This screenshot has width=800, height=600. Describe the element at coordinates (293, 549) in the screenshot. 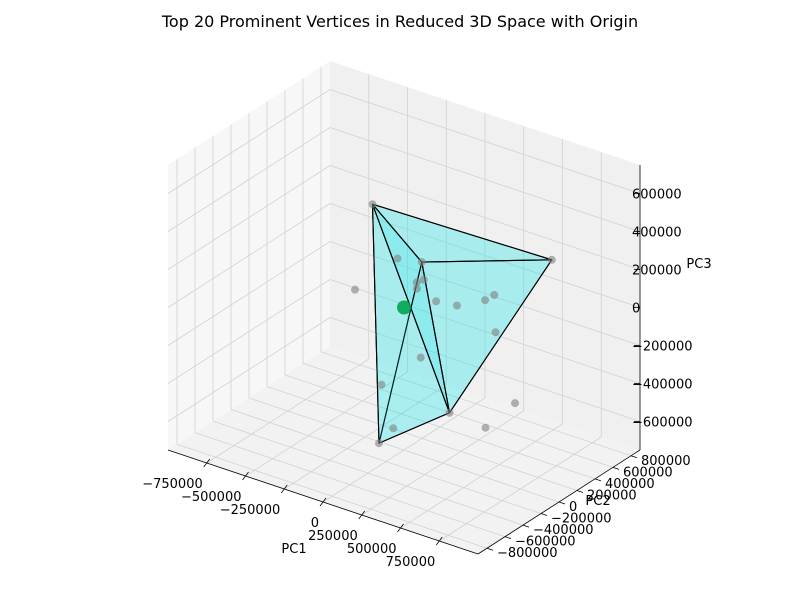

I see `x-axis-label: PC1` at that location.